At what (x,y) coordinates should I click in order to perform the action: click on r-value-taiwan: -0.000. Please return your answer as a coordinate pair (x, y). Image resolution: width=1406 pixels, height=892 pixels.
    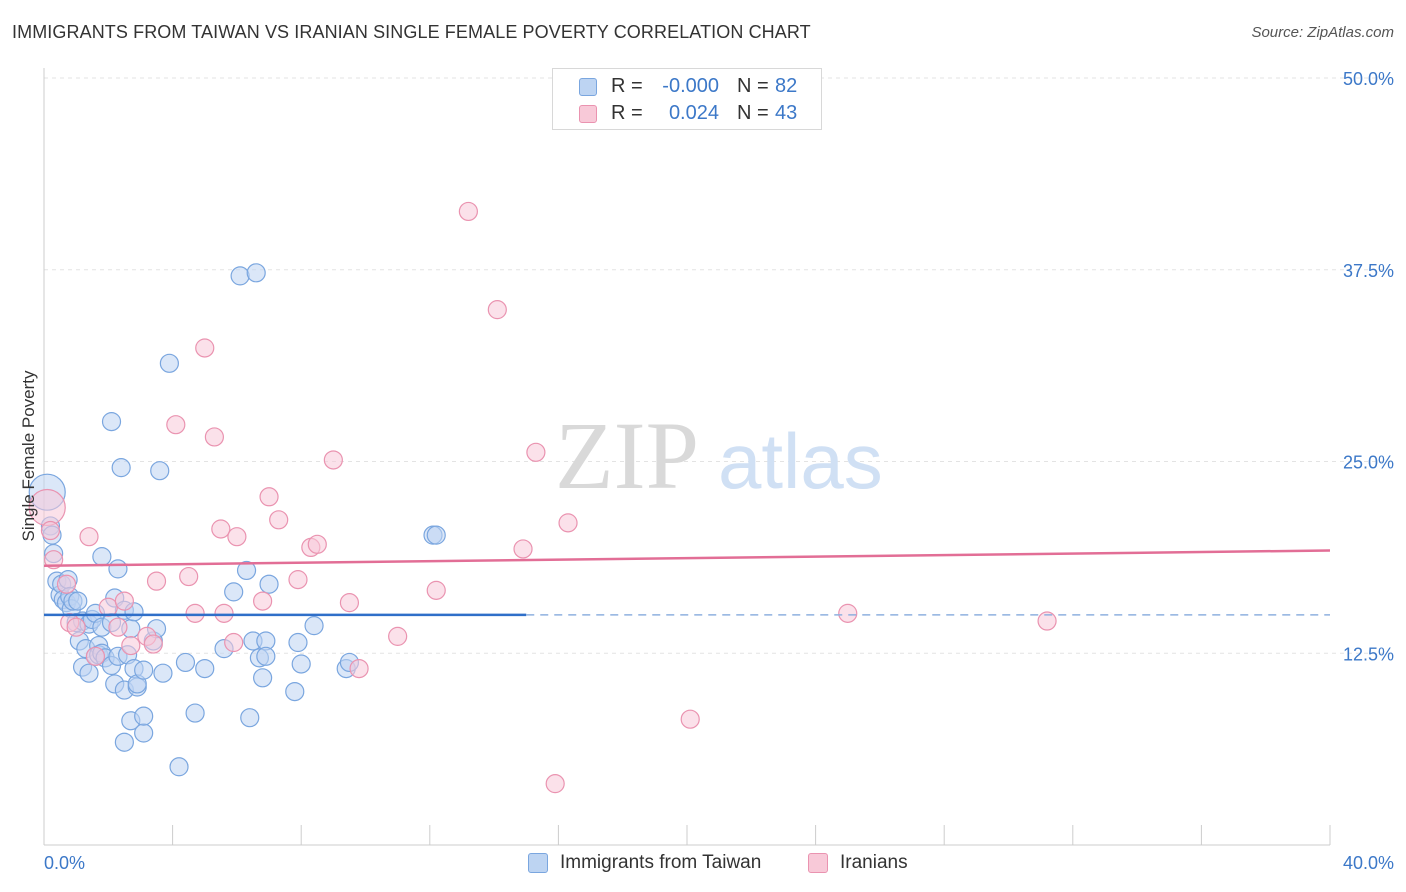
    Looking at the image, I should click on (690, 86).